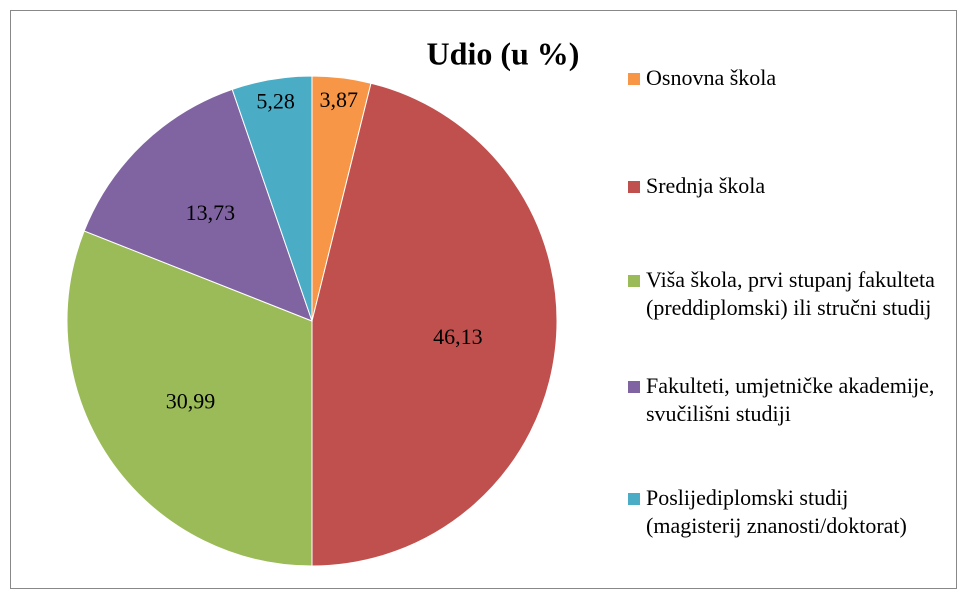  I want to click on legend-item: Srednja škola, so click(793, 186).